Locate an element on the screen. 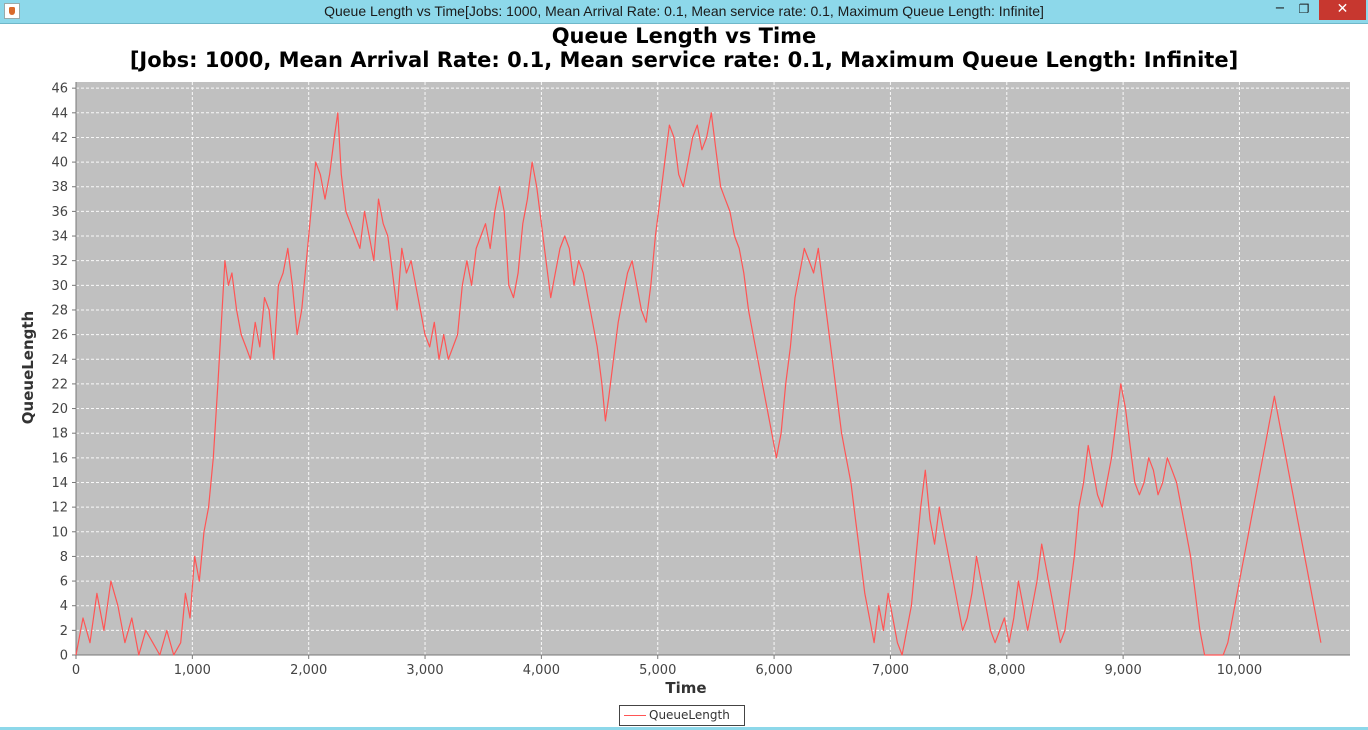 The height and width of the screenshot is (730, 1368). y-tick-label: 24 is located at coordinates (59, 360).